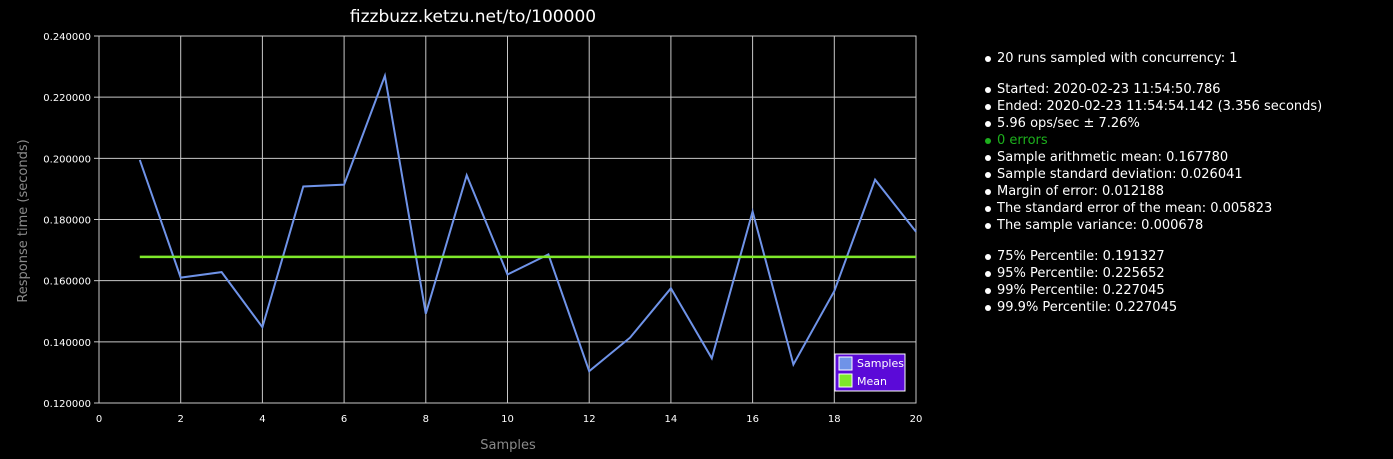 This screenshot has width=1393, height=459. What do you see at coordinates (845, 363) in the screenshot?
I see `legend-swatch-samples` at bounding box center [845, 363].